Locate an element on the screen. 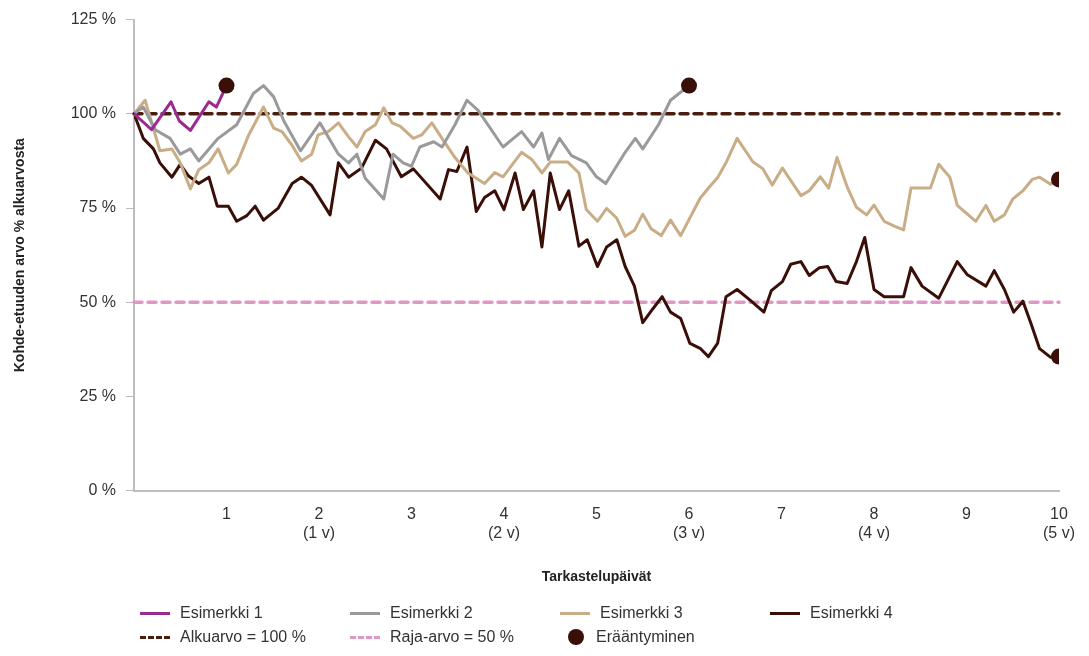 The width and height of the screenshot is (1089, 656). y-tick-label: 100 % is located at coordinates (93, 113).